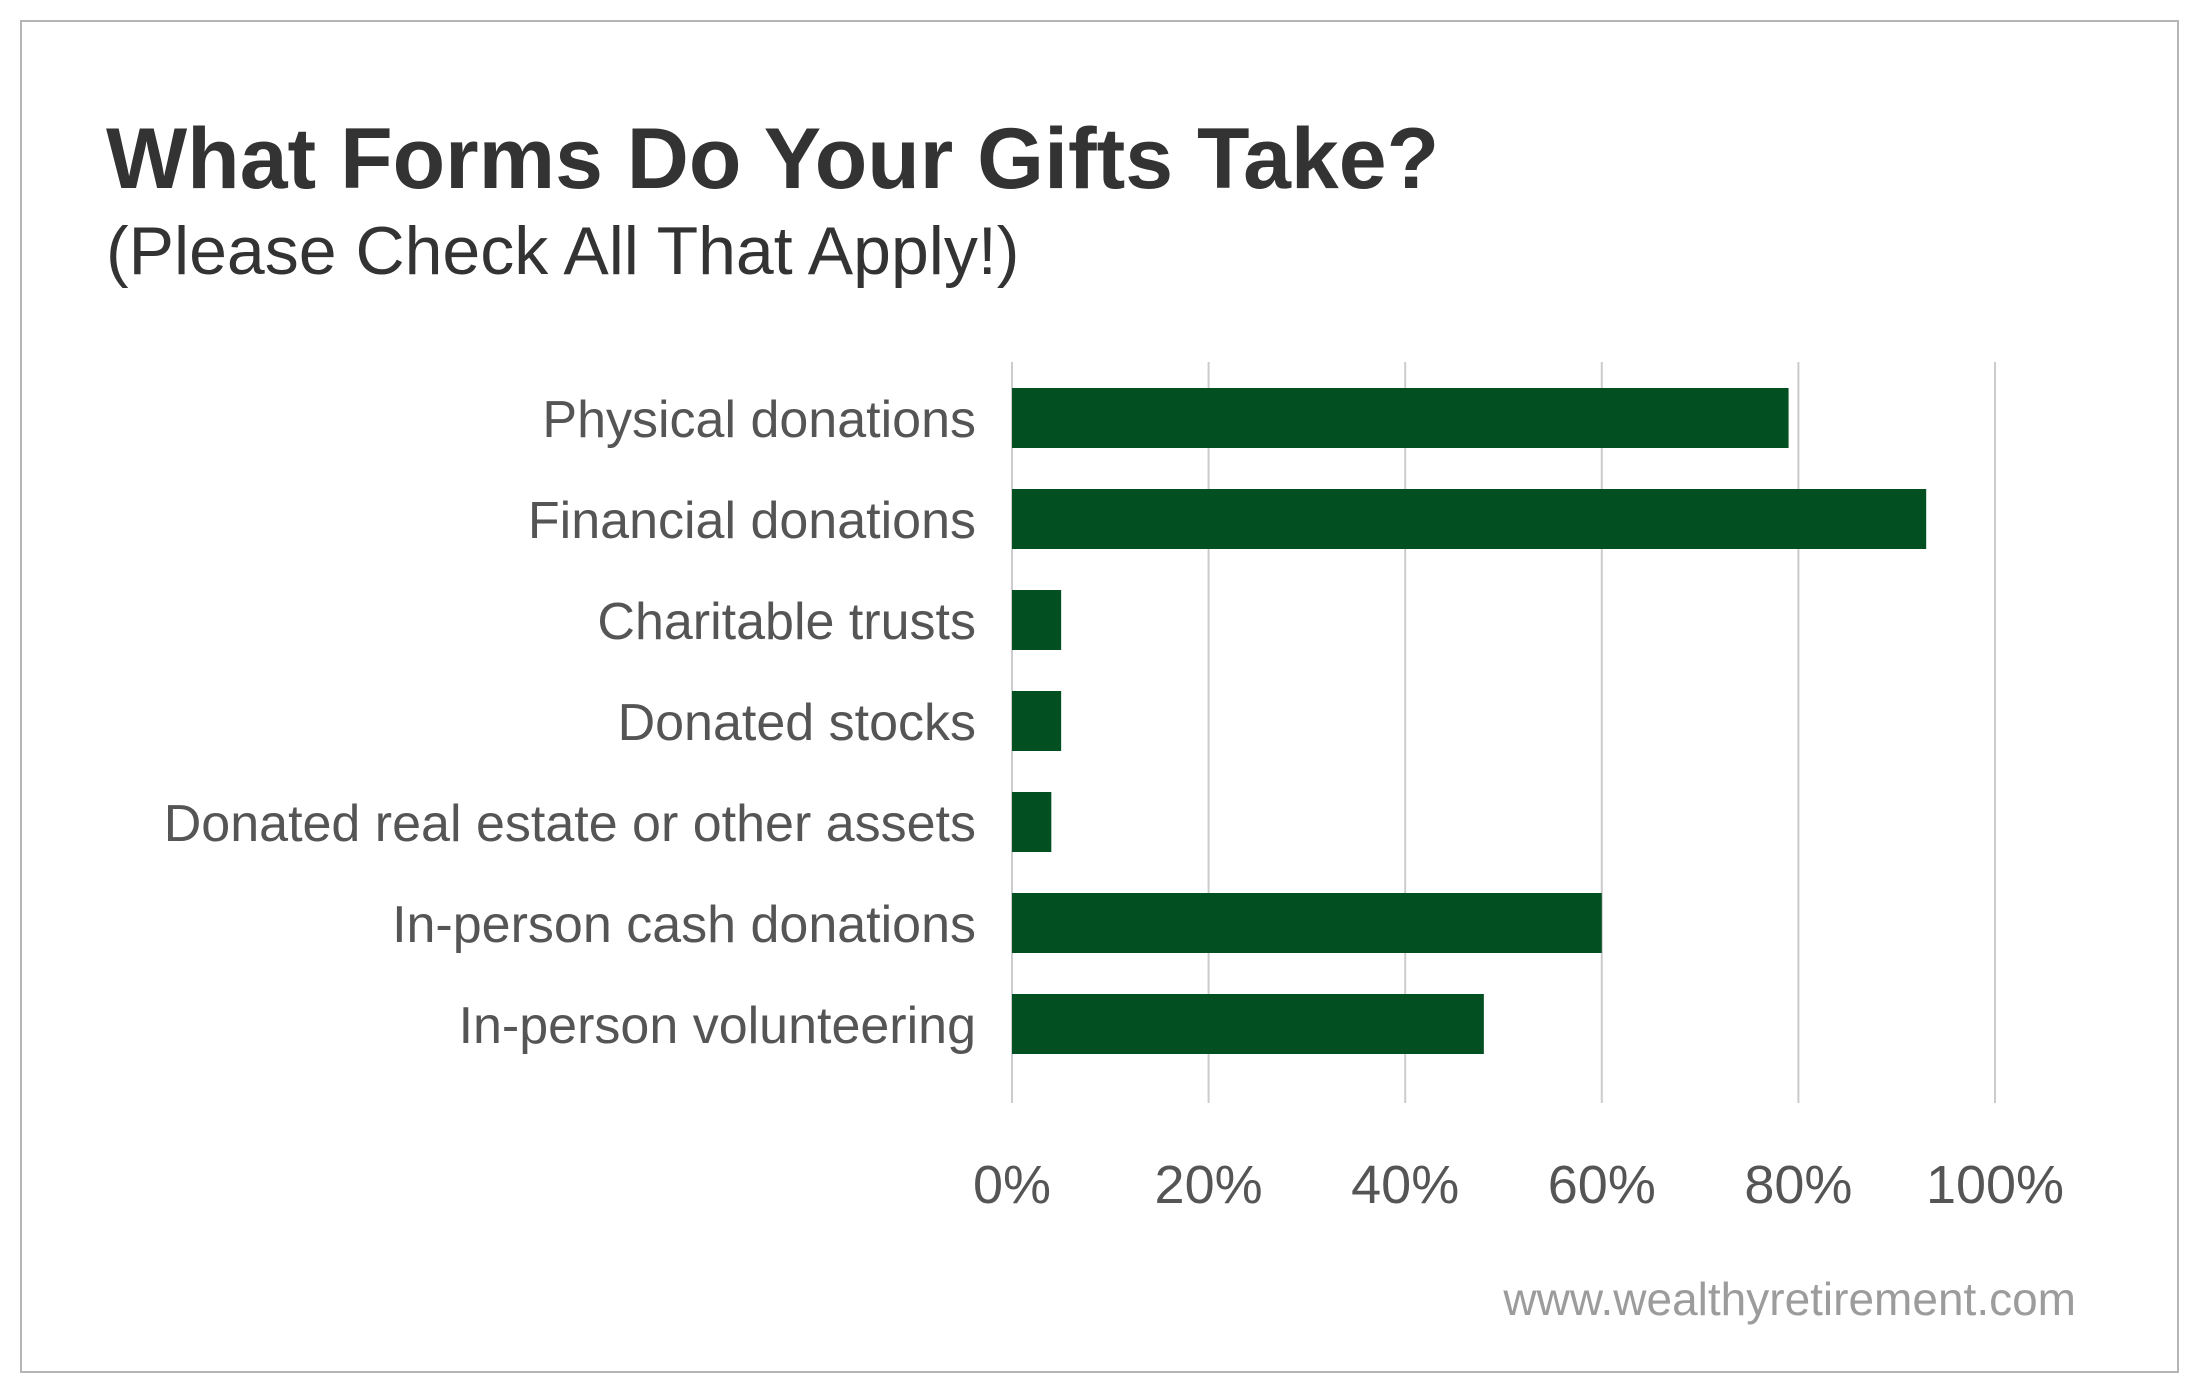 The image size is (2201, 1395). What do you see at coordinates (786, 622) in the screenshot?
I see `category-label: Charitable trusts` at bounding box center [786, 622].